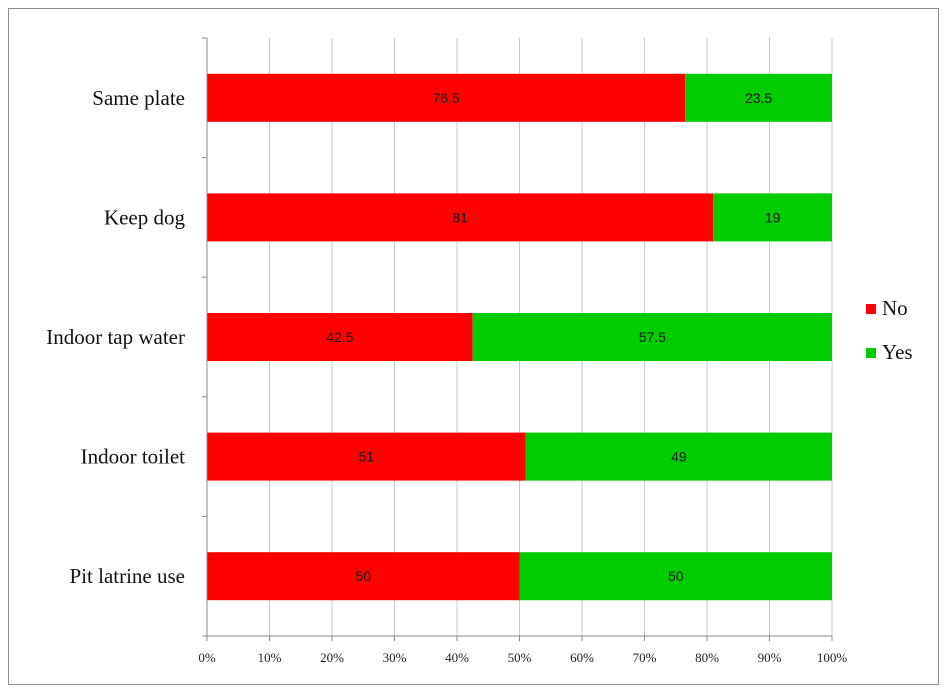 This screenshot has width=951, height=691. What do you see at coordinates (582, 657) in the screenshot?
I see `x-tick-label: 60%` at bounding box center [582, 657].